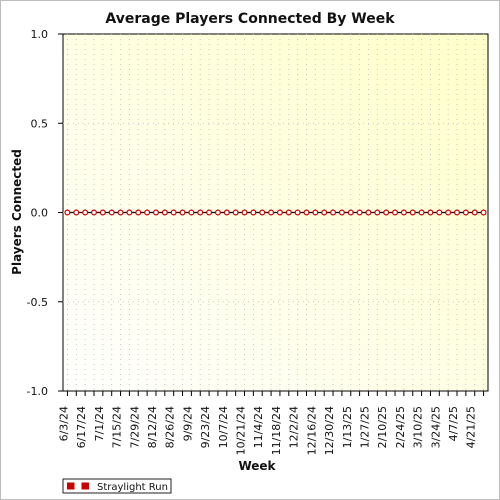  Describe the element at coordinates (258, 427) in the screenshot. I see `x-tick-label: 11/4/24` at that location.